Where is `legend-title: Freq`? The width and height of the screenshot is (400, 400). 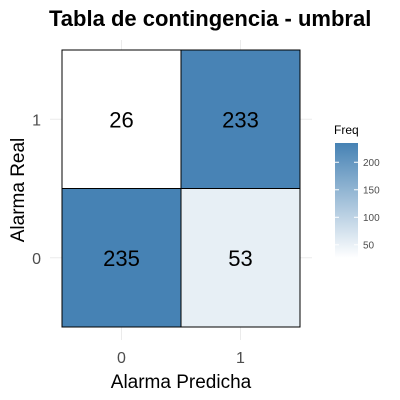 legend-title: Freq is located at coordinates (346, 130).